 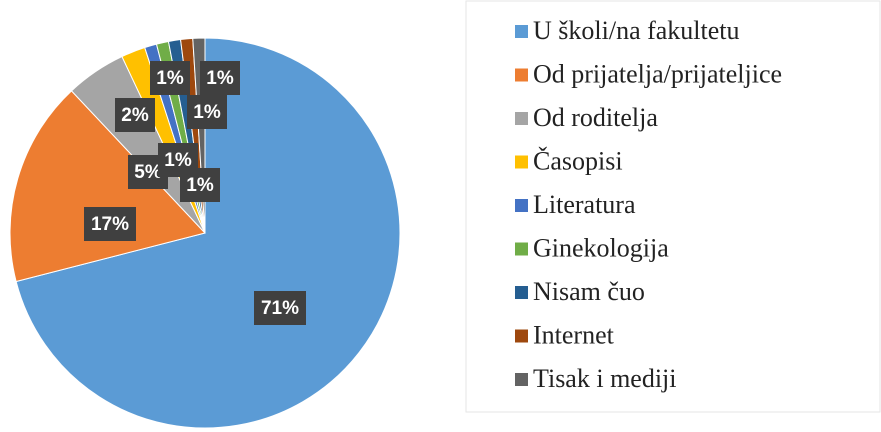 I want to click on legend-label: Od prijatelja/prijateljice, so click(x=657, y=73).